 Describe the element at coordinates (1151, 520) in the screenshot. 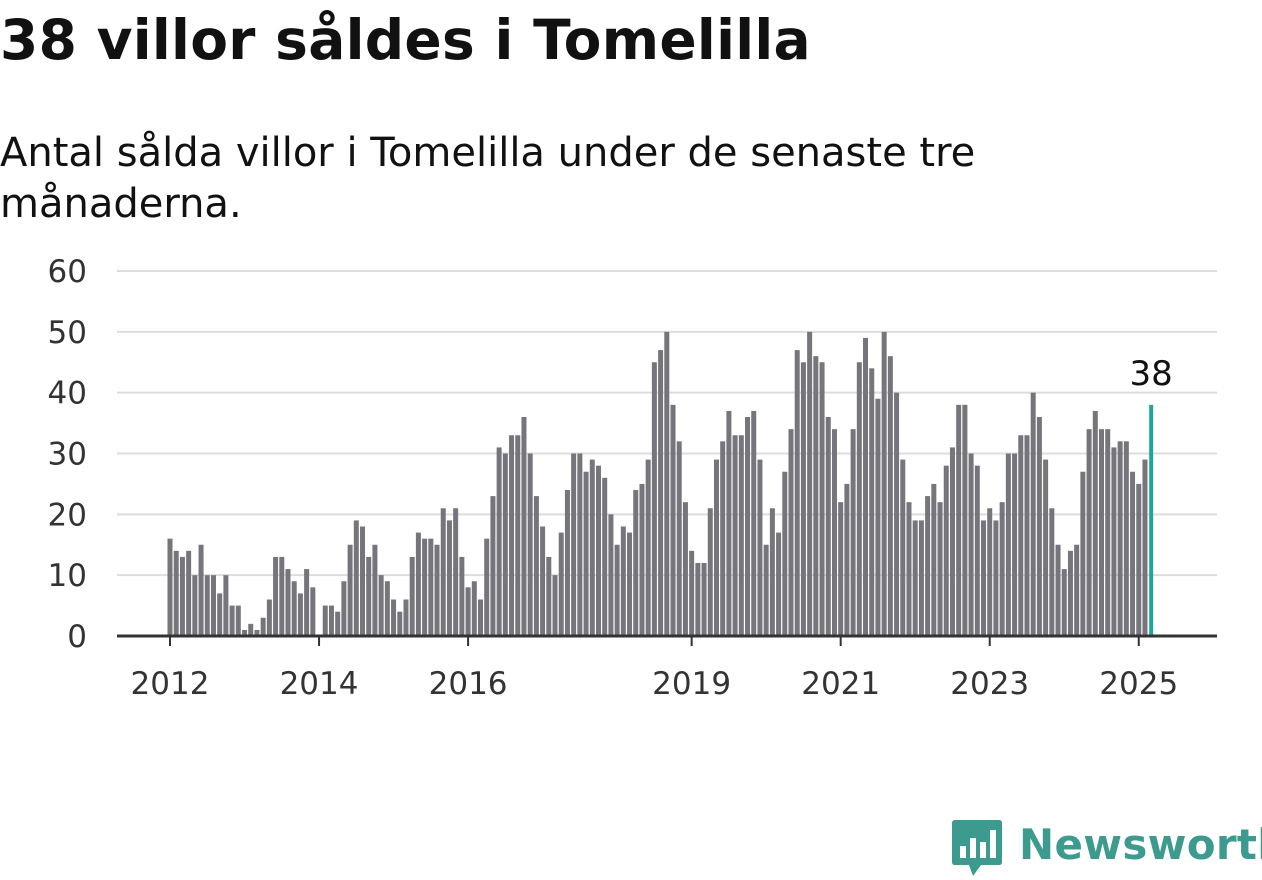

I see `bar-highlight` at that location.